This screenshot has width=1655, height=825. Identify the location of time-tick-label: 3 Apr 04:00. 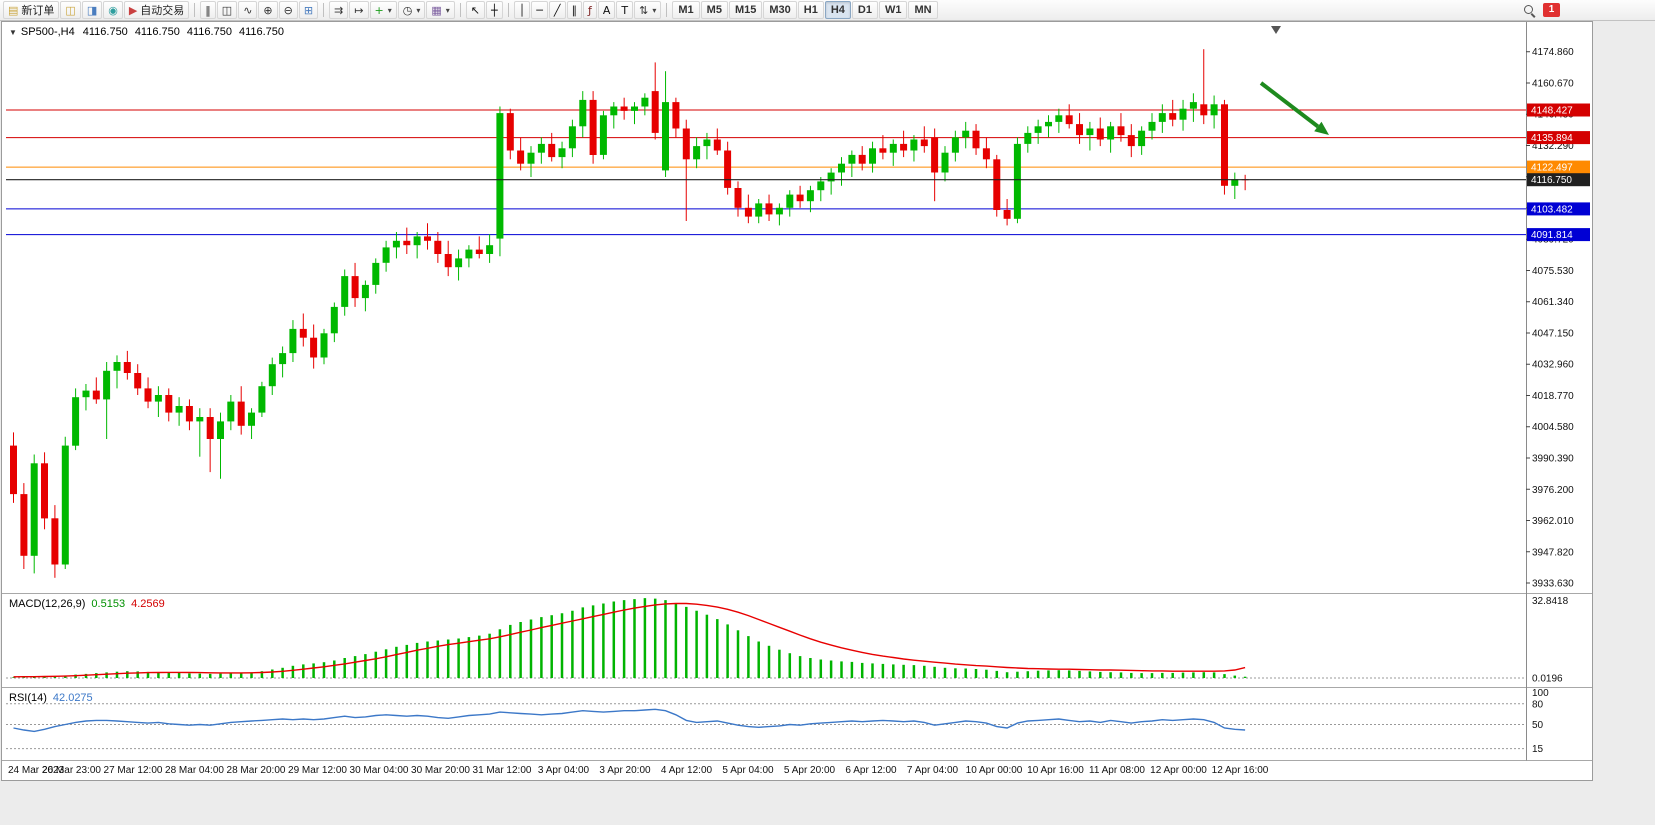
(564, 770).